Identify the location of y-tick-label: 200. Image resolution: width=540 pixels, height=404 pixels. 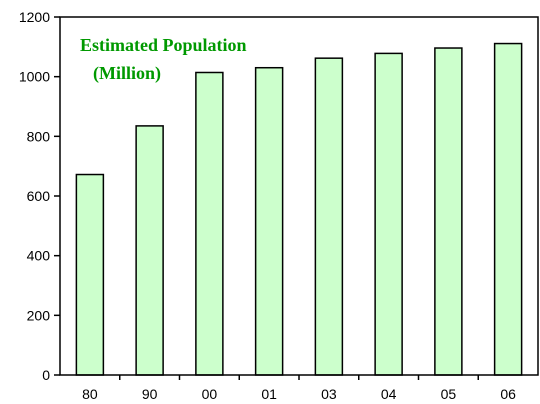
(39, 315).